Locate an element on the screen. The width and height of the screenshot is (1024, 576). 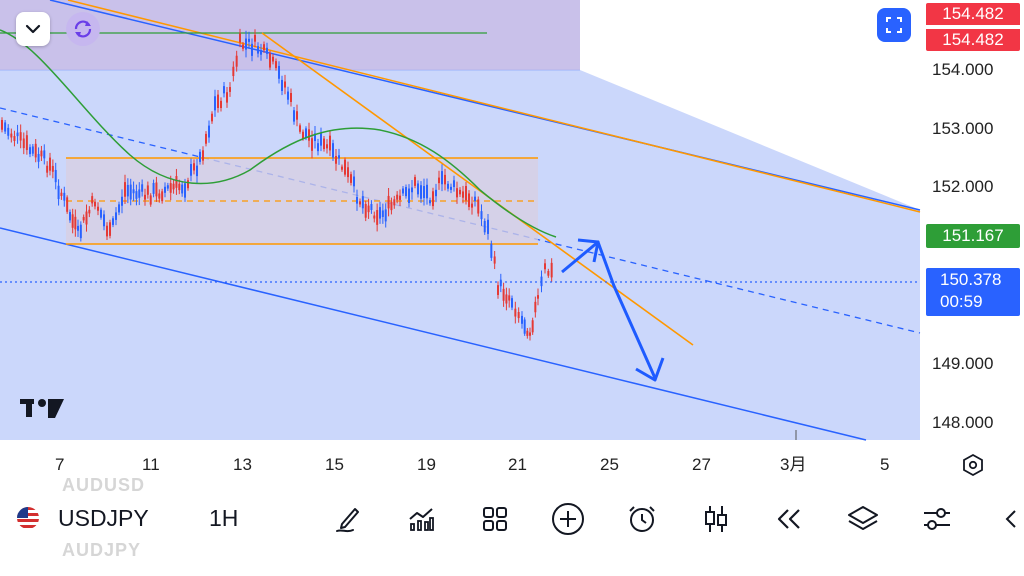
layers-button is located at coordinates (863, 519).